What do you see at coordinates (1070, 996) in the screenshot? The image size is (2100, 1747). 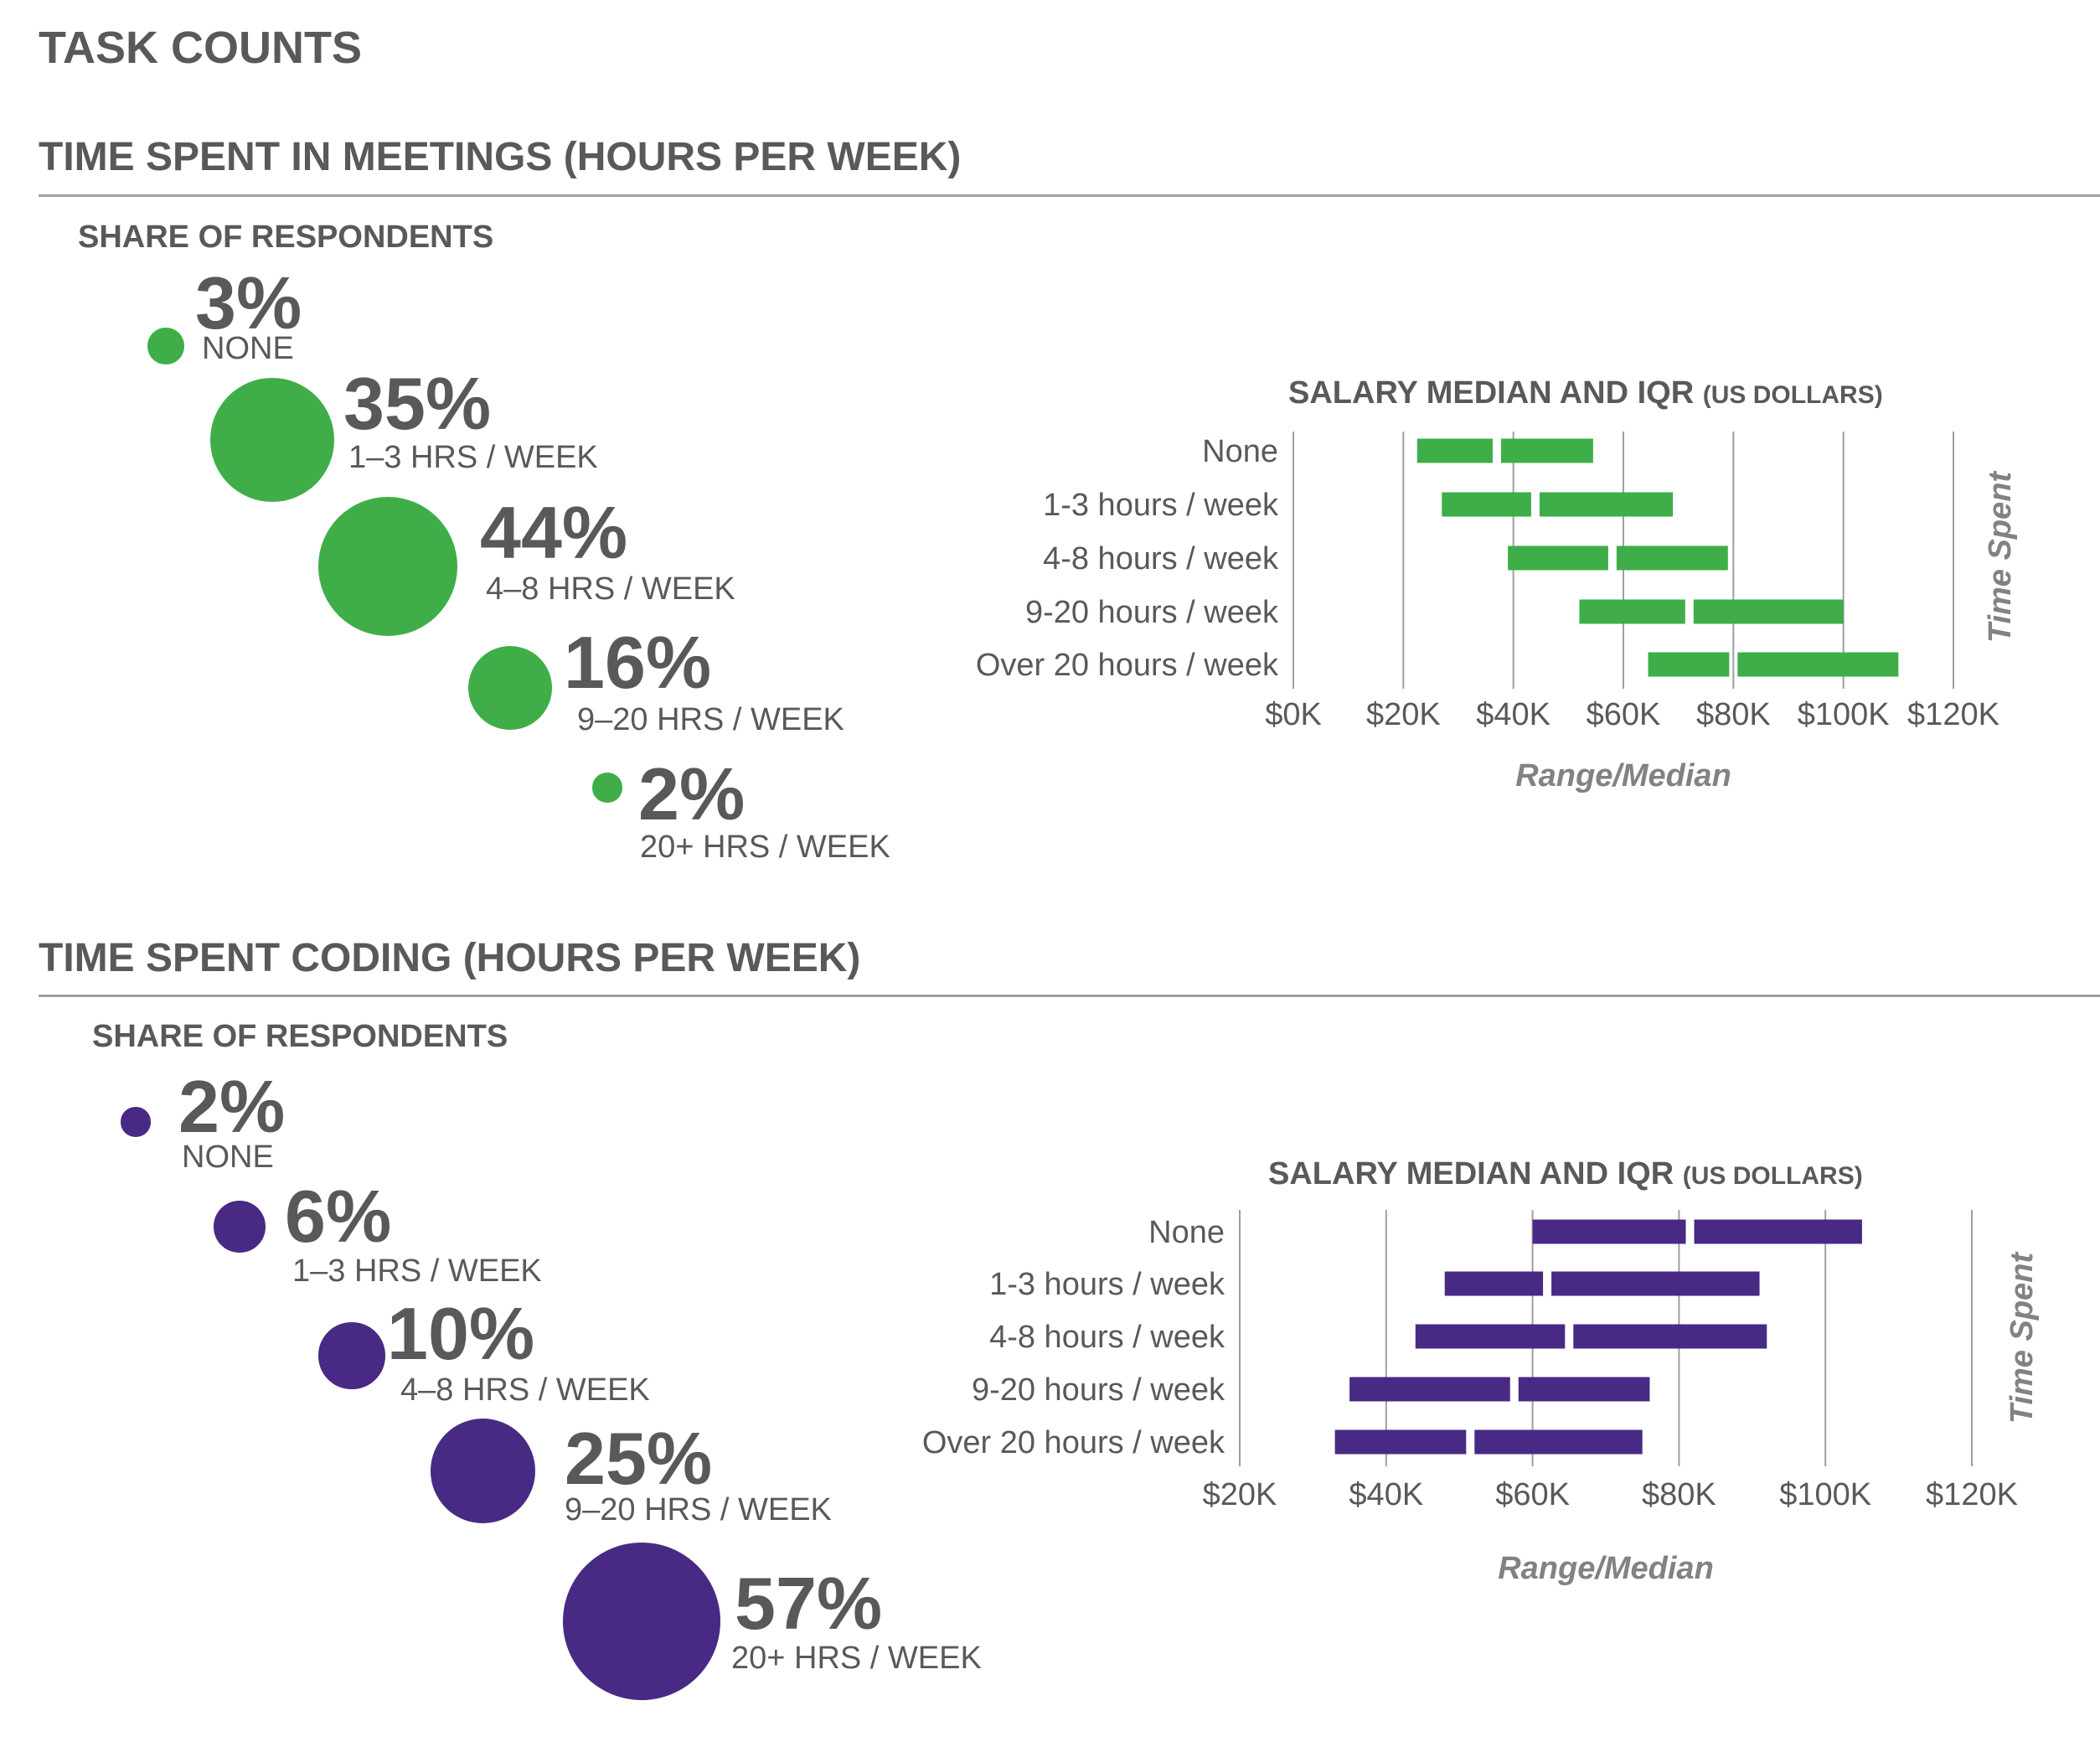 I see `coding-divider` at bounding box center [1070, 996].